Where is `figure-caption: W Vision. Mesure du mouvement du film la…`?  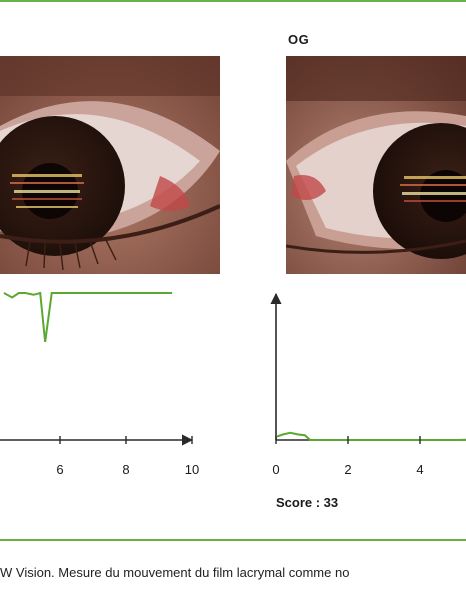
figure-caption: W Vision. Mesure du mouvement du film la… is located at coordinates (175, 572).